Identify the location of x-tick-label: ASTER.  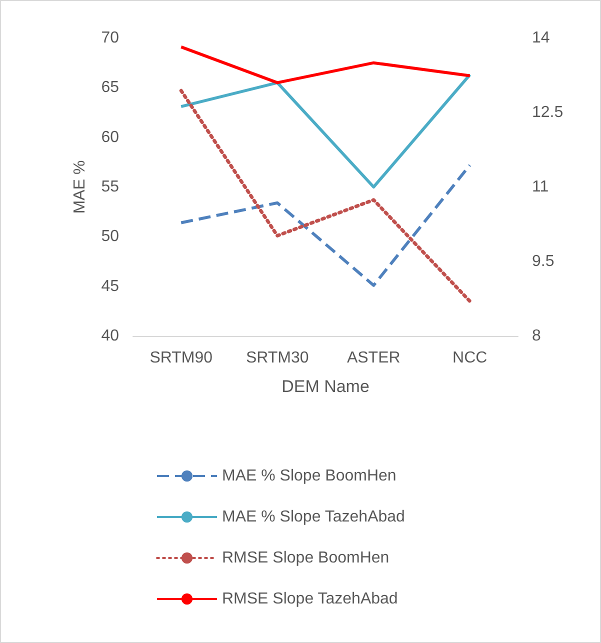
(373, 358).